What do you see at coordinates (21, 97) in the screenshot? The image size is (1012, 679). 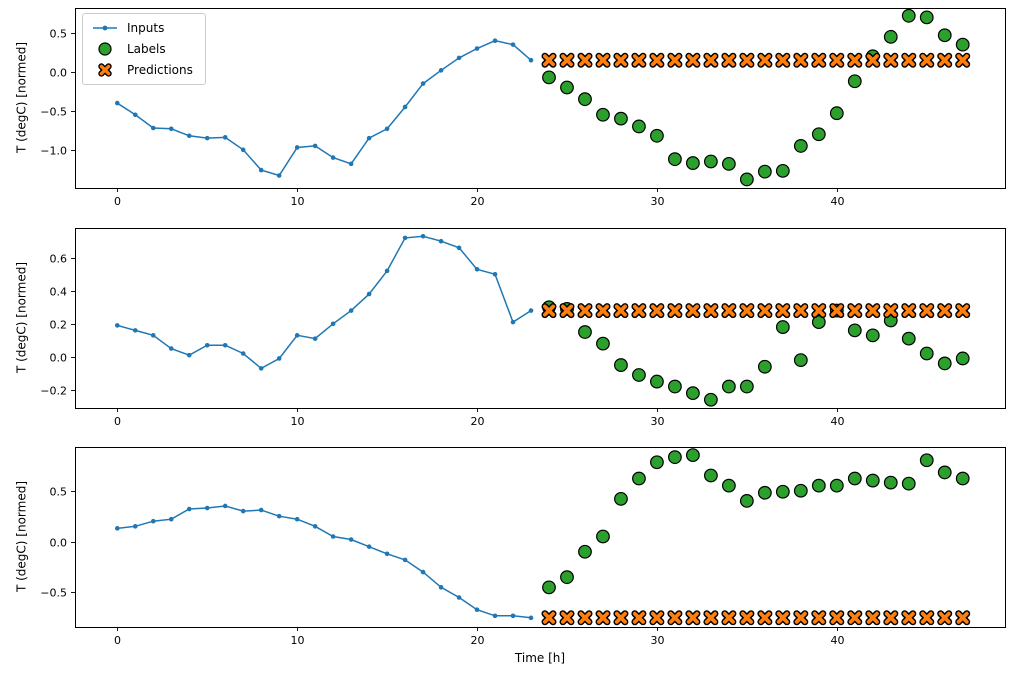 I see `y-axis-label-subplot-1: T (degC) [normed]` at bounding box center [21, 97].